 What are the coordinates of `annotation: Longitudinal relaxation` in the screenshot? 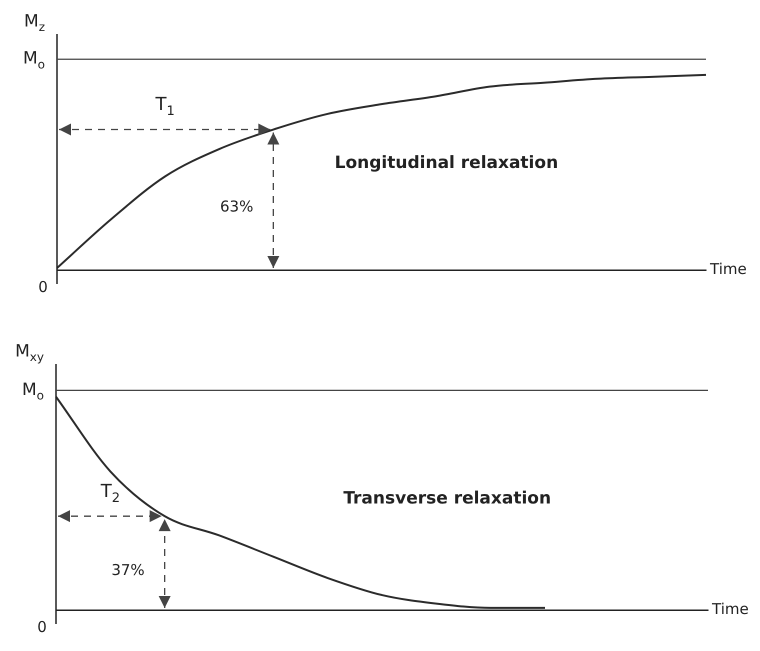 It's located at (446, 163).